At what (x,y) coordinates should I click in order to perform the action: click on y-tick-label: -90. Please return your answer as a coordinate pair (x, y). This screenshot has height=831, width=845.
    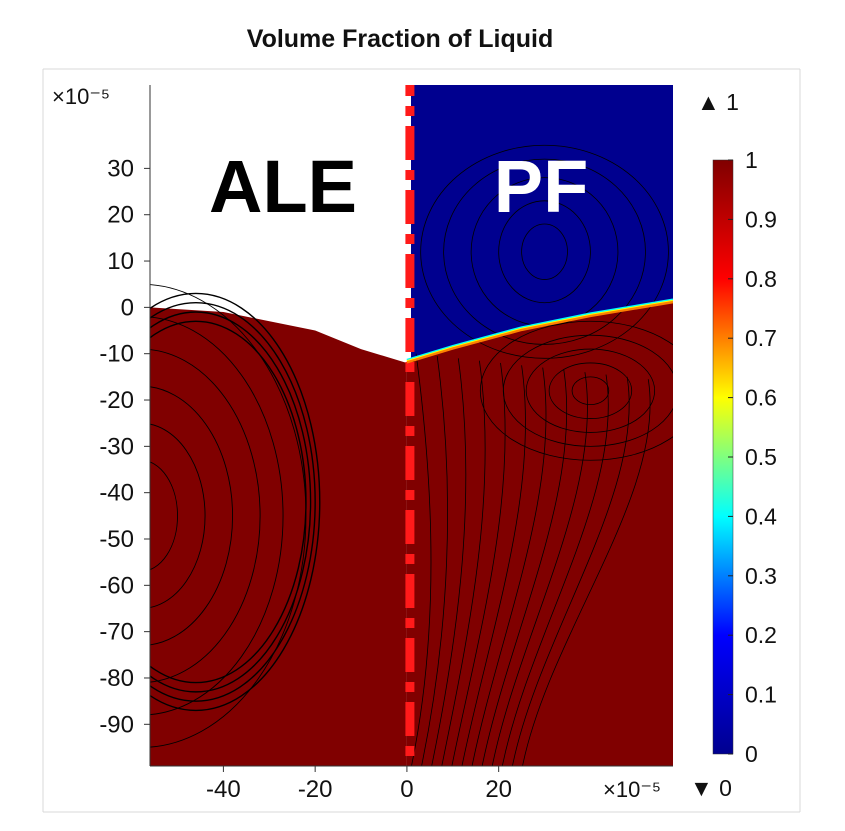
    Looking at the image, I should click on (116, 724).